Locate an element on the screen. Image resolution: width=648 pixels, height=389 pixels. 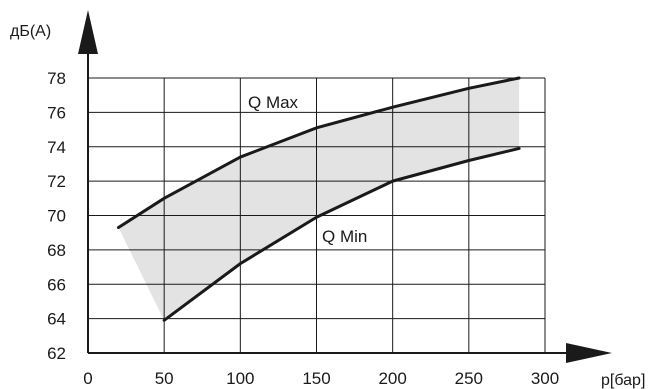
x-axis-arrow is located at coordinates (589, 353).